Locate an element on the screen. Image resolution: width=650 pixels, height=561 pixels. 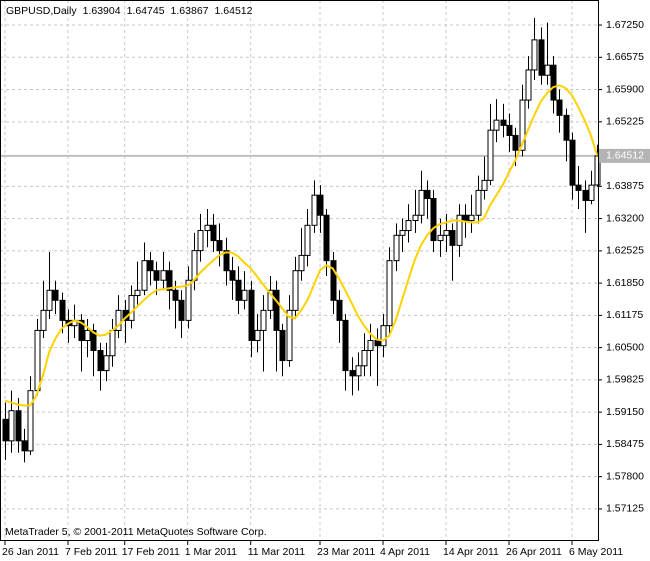
y-tick-label: 1.63875 is located at coordinates (625, 186).